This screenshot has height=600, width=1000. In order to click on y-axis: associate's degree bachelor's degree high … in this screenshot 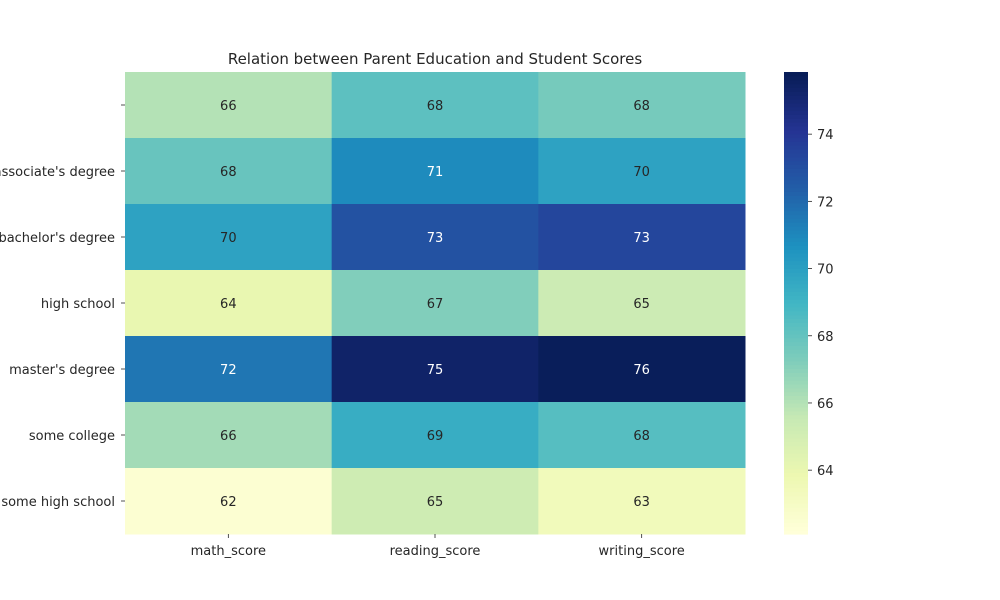, I will do `click(62, 307)`.